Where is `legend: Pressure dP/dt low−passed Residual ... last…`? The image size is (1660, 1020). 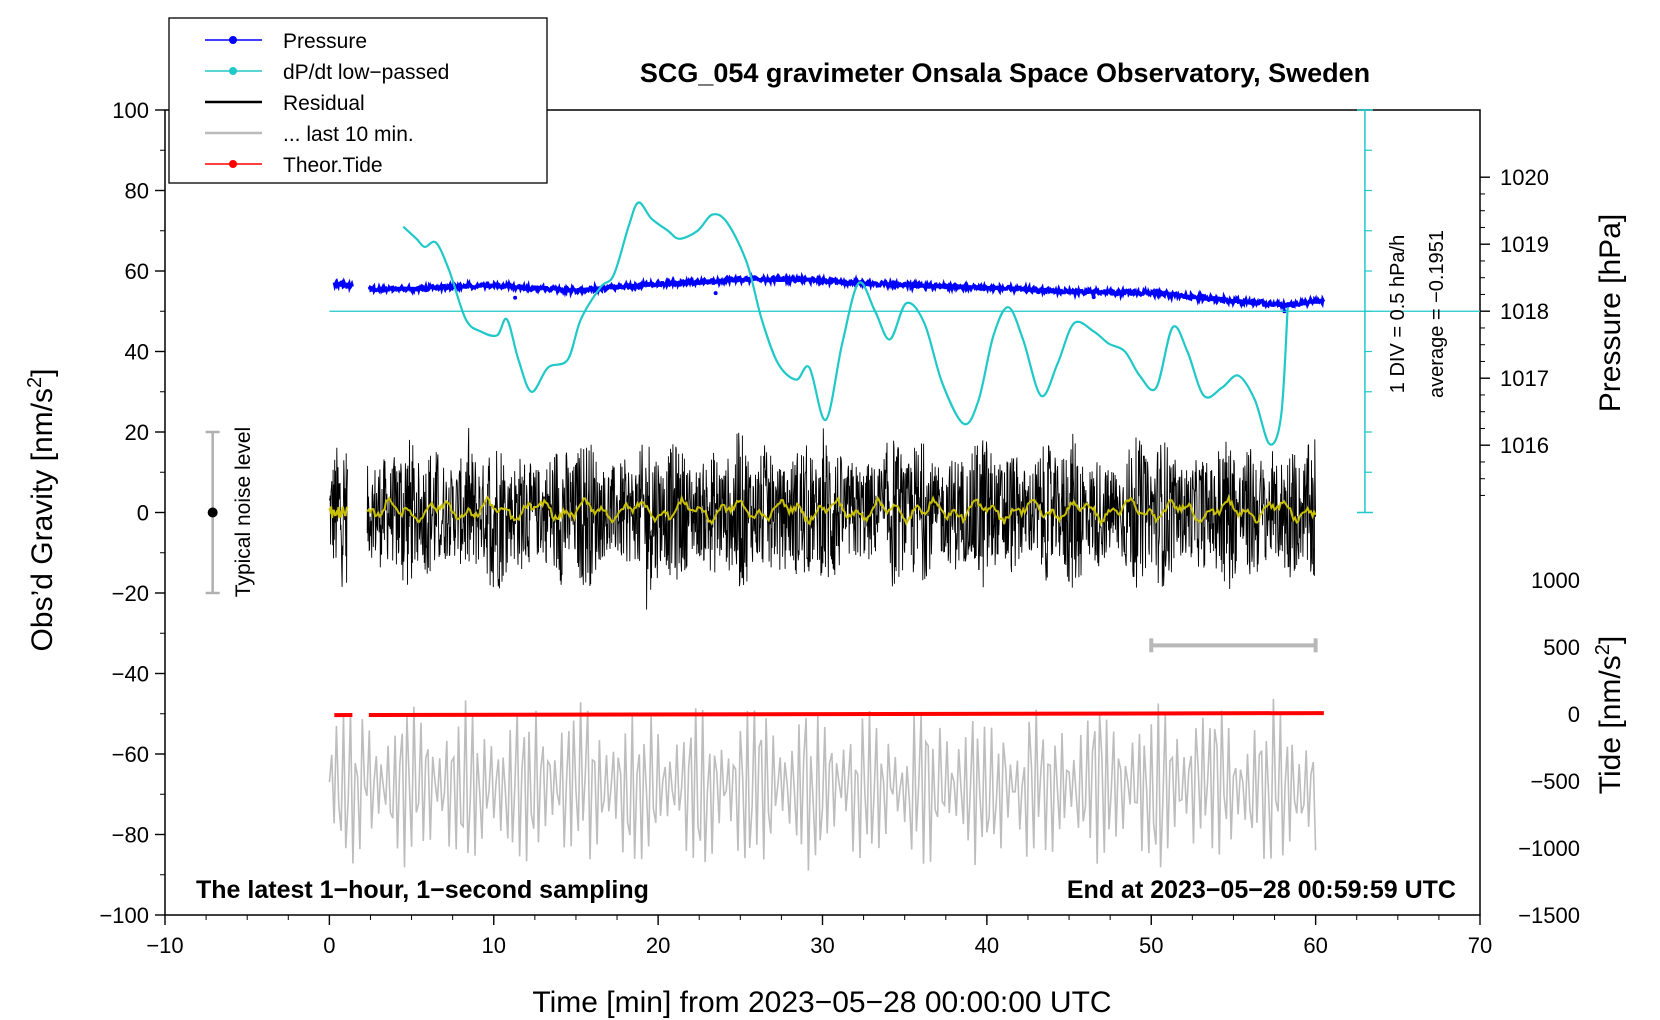 legend: Pressure dP/dt low−passed Residual ... last… is located at coordinates (358, 100).